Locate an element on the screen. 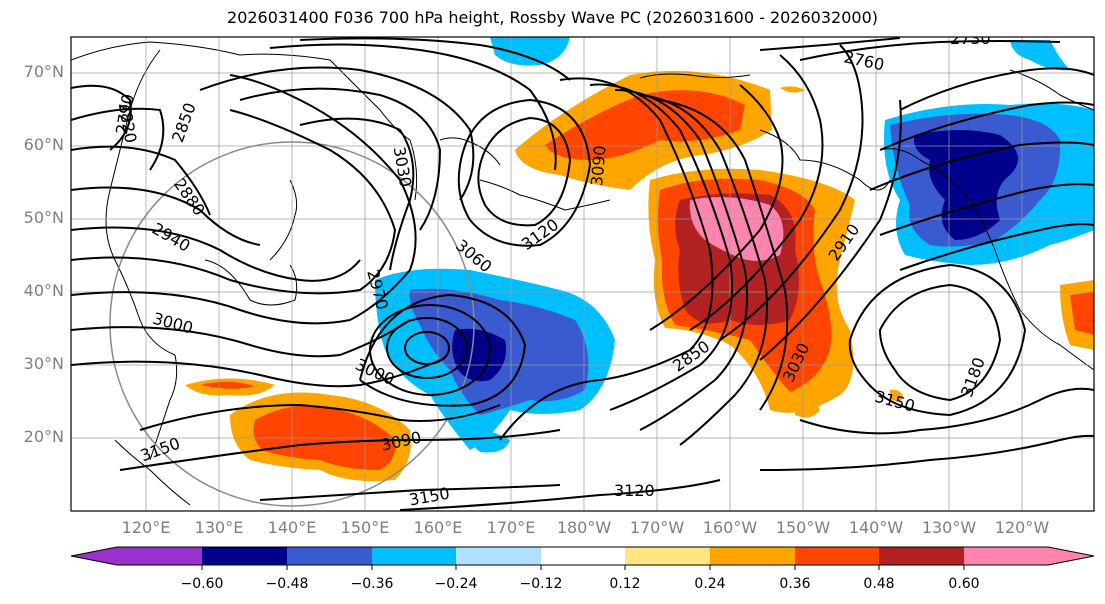  colorbar-tick-label: −0.24 is located at coordinates (456, 584).